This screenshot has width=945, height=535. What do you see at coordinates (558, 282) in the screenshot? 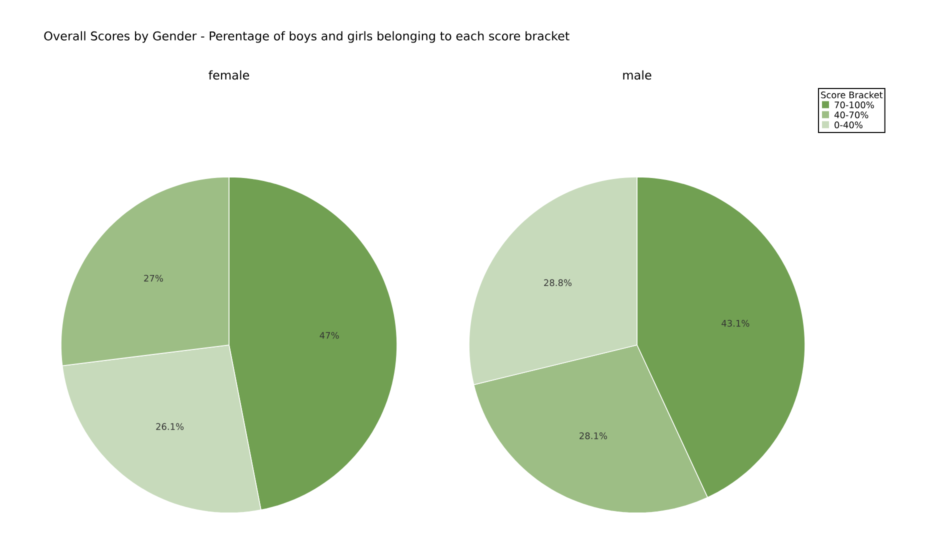
I see `data-label: 28.8%` at bounding box center [558, 282].